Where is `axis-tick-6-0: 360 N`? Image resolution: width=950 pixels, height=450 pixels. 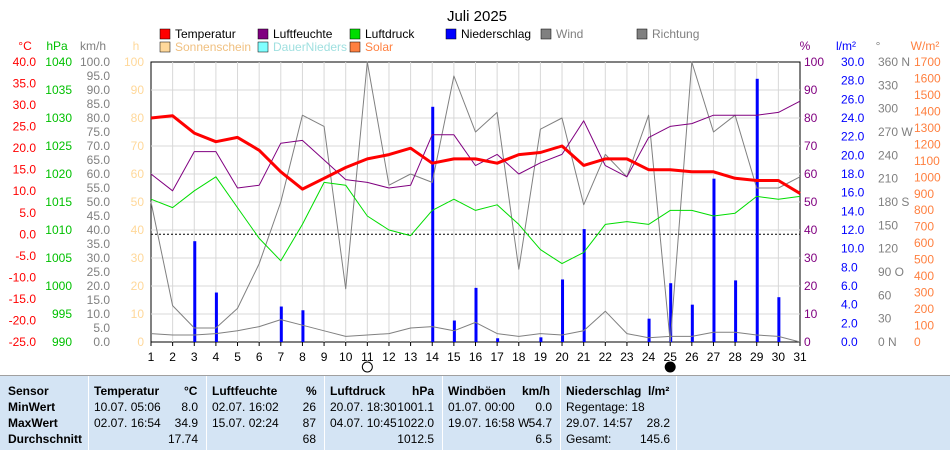
axis-tick-6-0: 360 N is located at coordinates (894, 62).